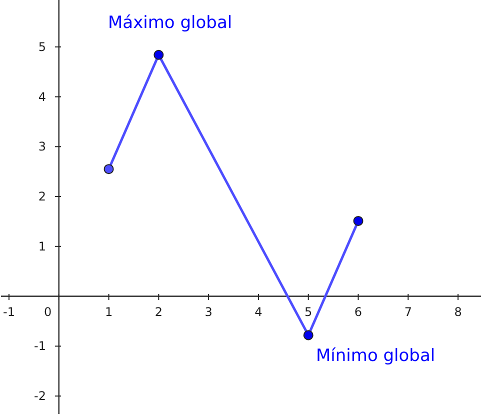 The image size is (481, 415). Describe the element at coordinates (458, 312) in the screenshot. I see `x-tick-label: 8` at that location.